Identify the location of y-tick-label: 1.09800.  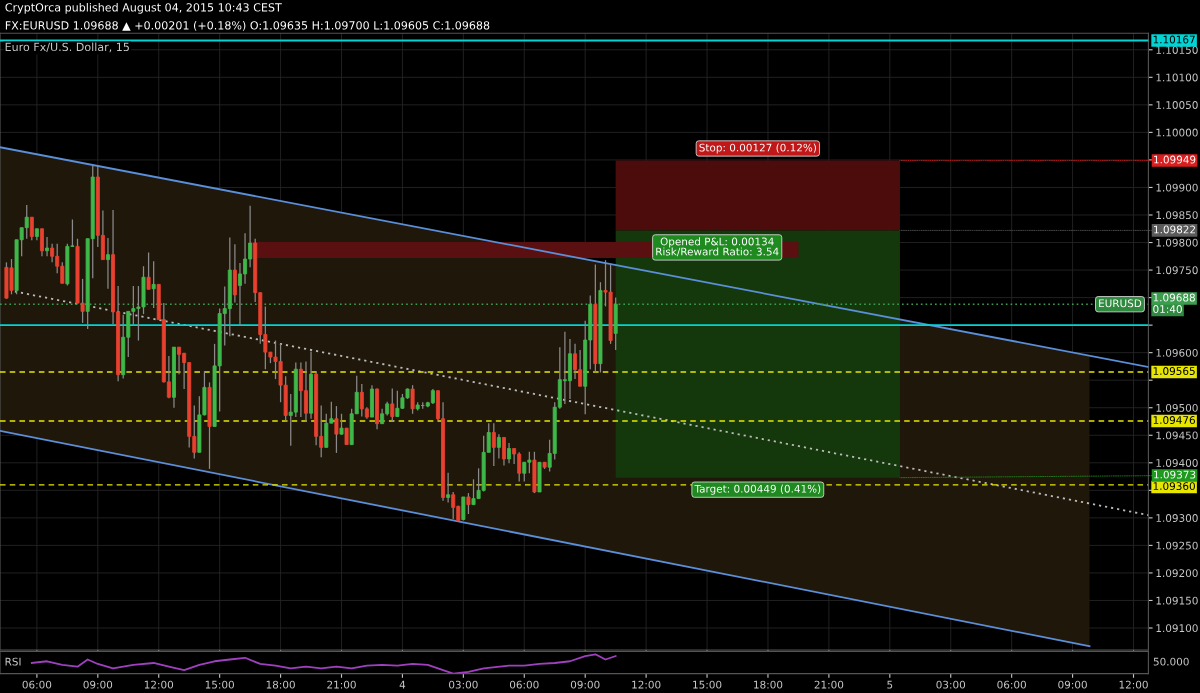
(1177, 242).